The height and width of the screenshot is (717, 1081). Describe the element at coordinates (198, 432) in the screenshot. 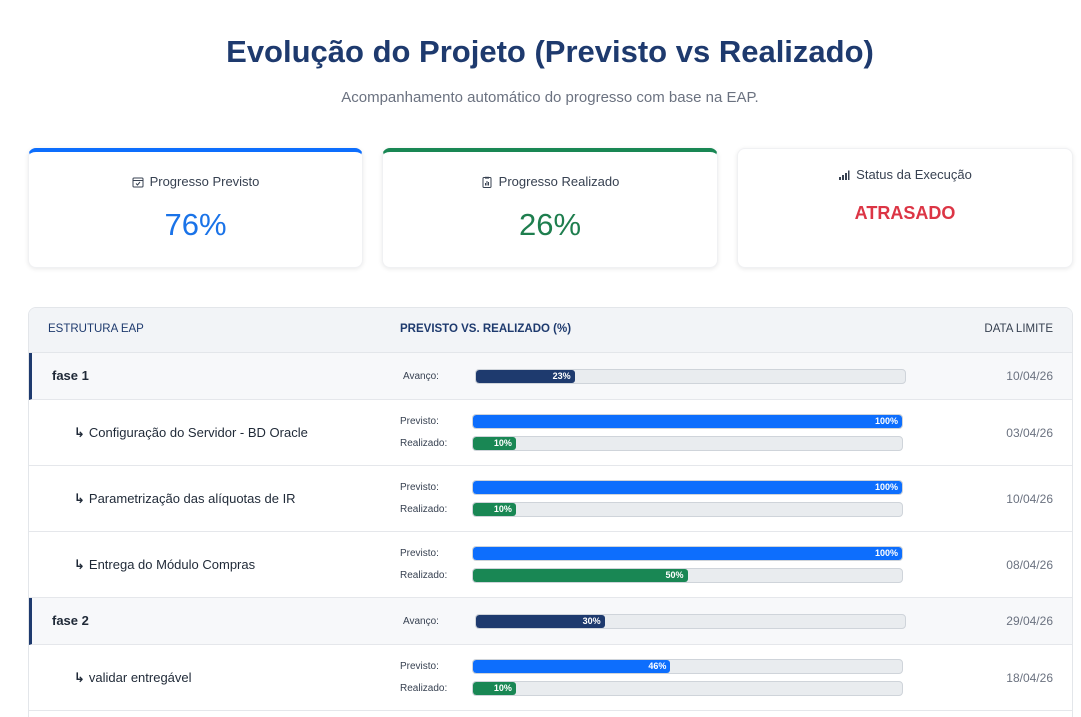

I see `row-name-text: Configuração do Servidor - BD Oracle` at that location.